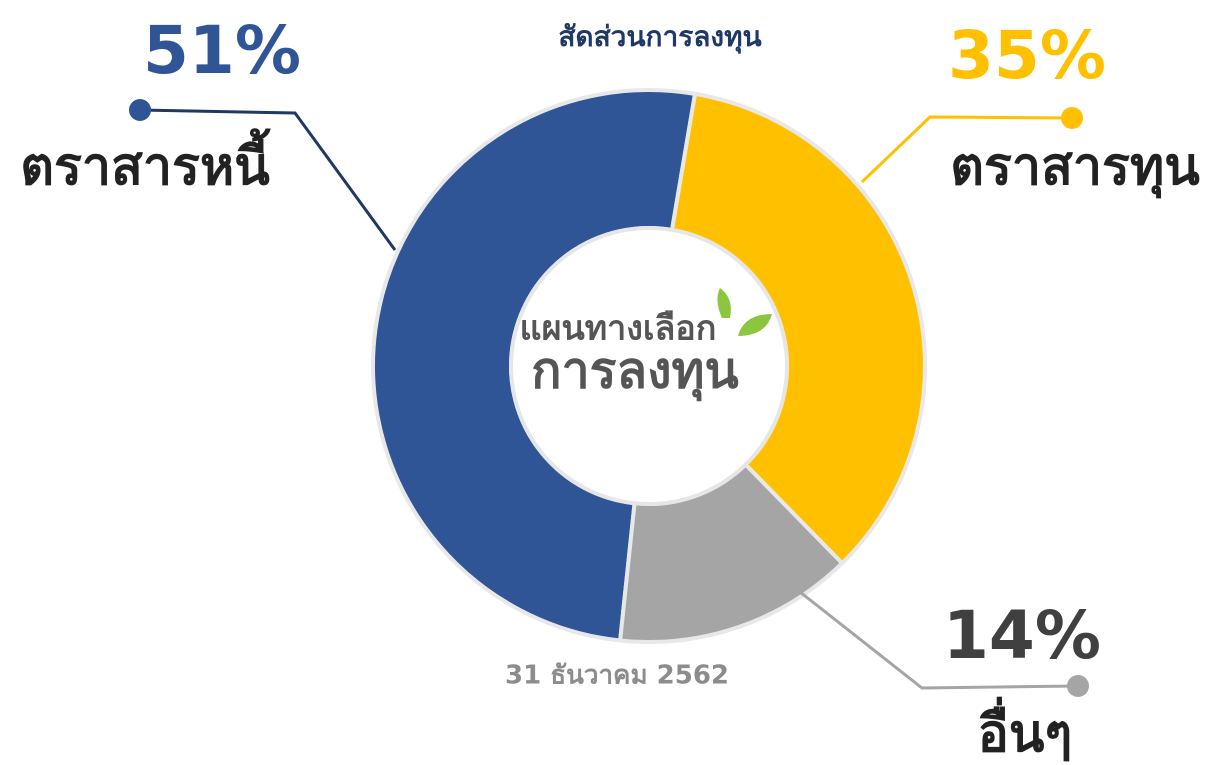 The height and width of the screenshot is (765, 1214). Describe the element at coordinates (659, 37) in the screenshot. I see `chart-title: สัดส่วนการลงทุน` at that location.